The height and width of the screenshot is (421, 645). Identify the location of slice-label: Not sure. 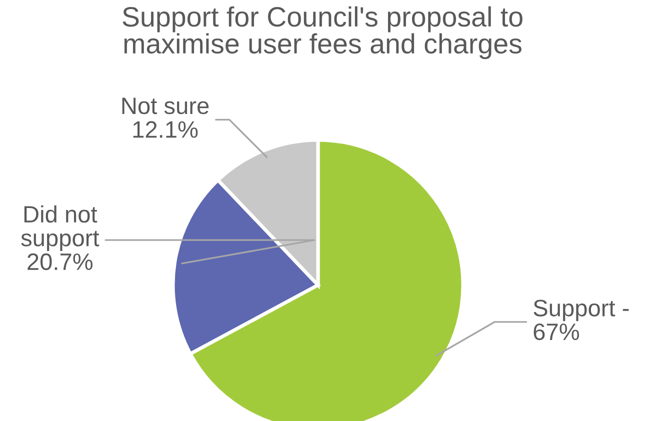
(165, 106).